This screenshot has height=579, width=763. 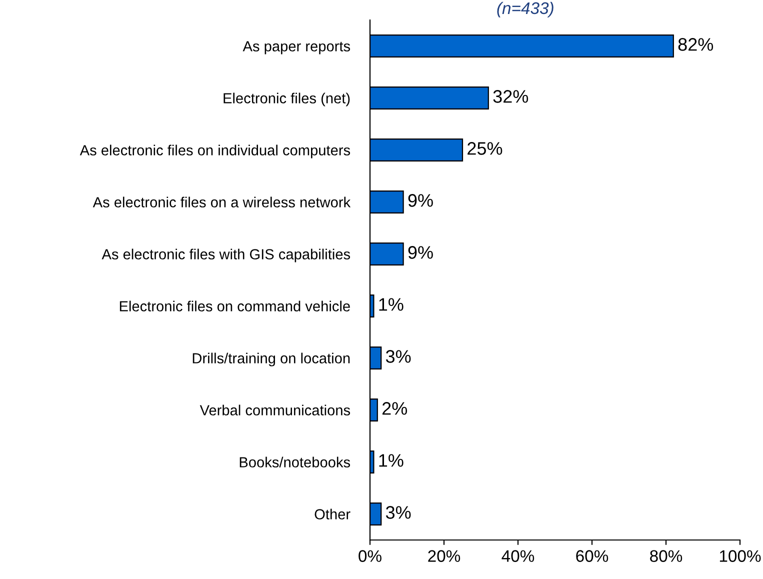 What do you see at coordinates (518, 556) in the screenshot?
I see `x-tick-label: 40%` at bounding box center [518, 556].